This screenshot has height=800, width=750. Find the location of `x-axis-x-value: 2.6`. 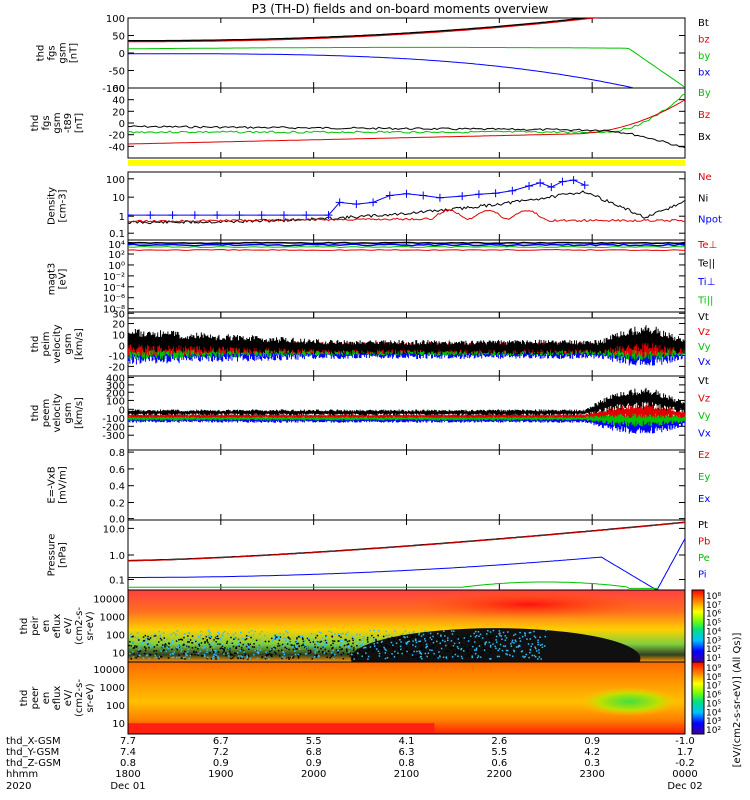

x-axis-x-value: 2.6 is located at coordinates (499, 741).